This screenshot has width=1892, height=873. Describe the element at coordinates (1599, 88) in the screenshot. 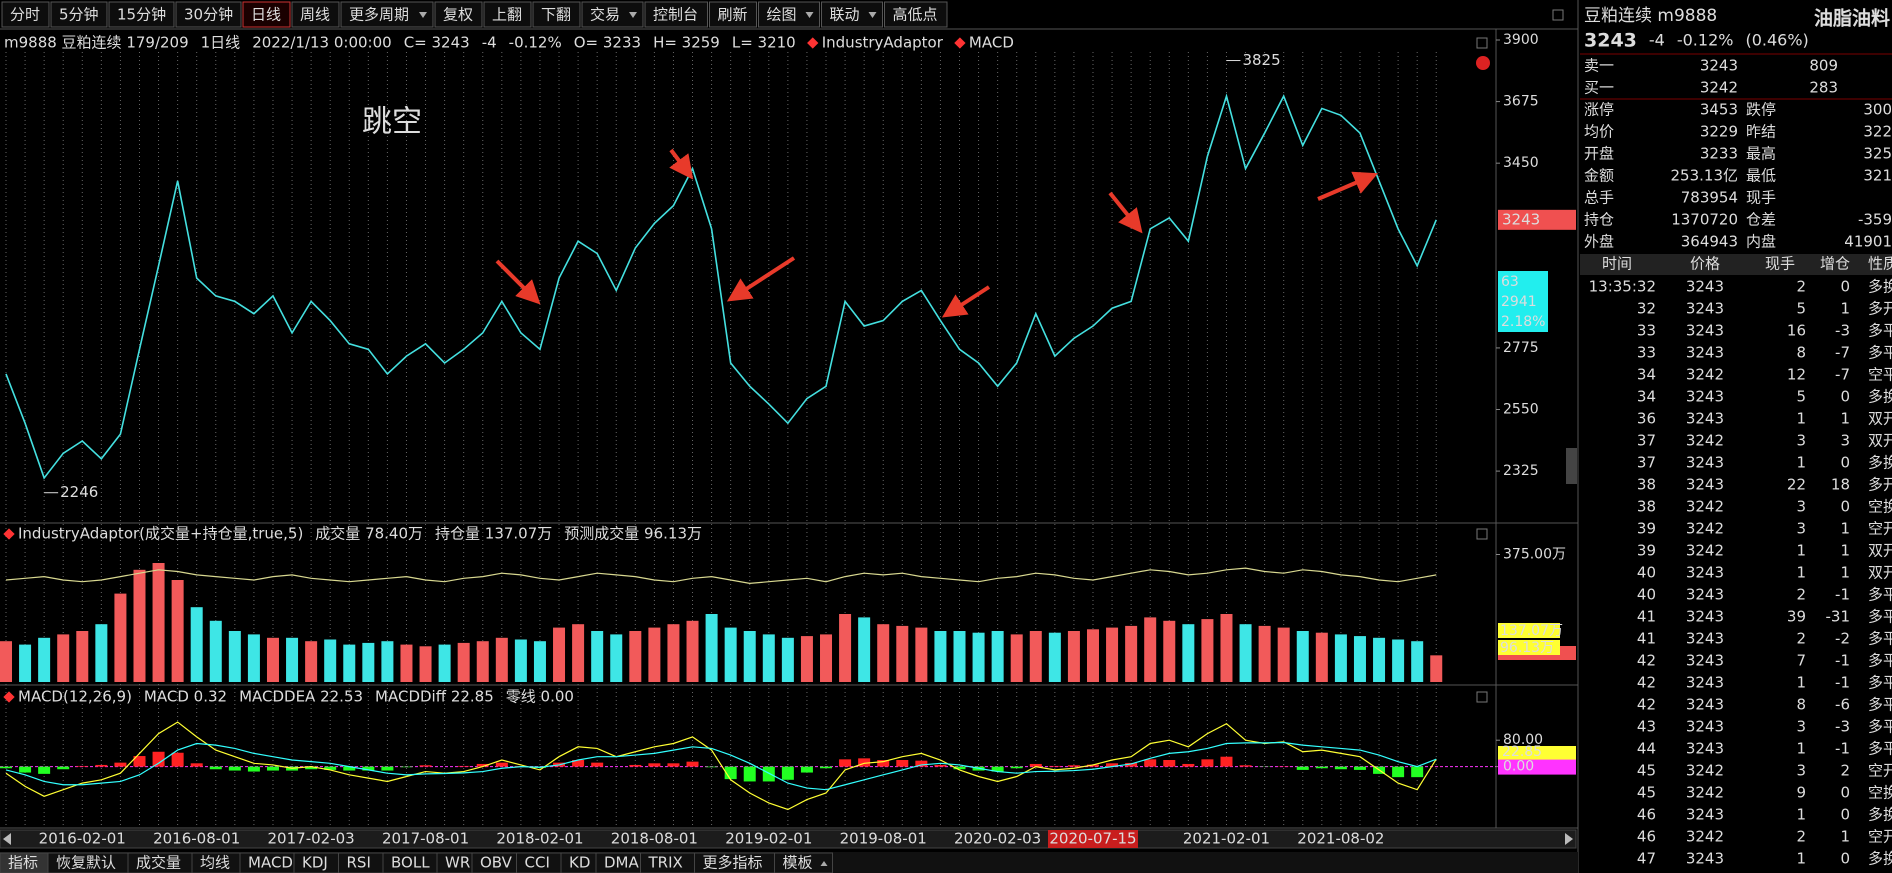

I see `book-label: 买一` at that location.